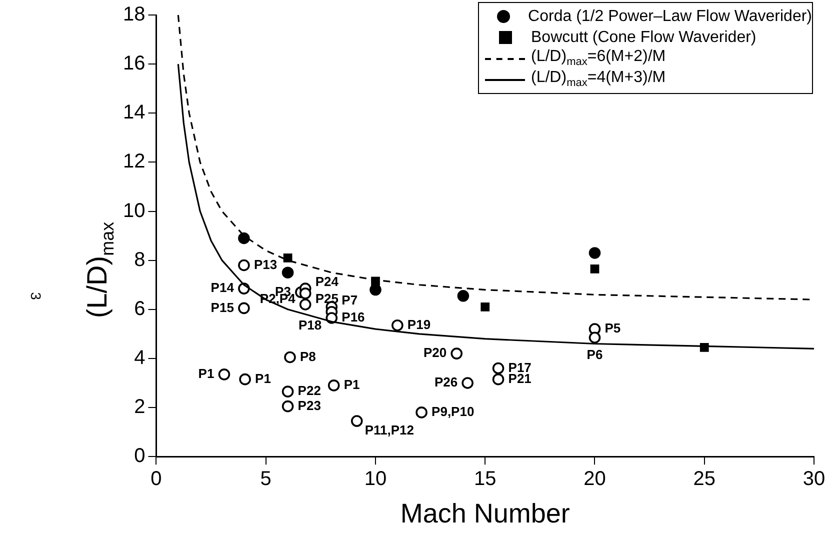 Image resolution: width=834 pixels, height=535 pixels. What do you see at coordinates (36, 296) in the screenshot?
I see `text: 3` at bounding box center [36, 296].